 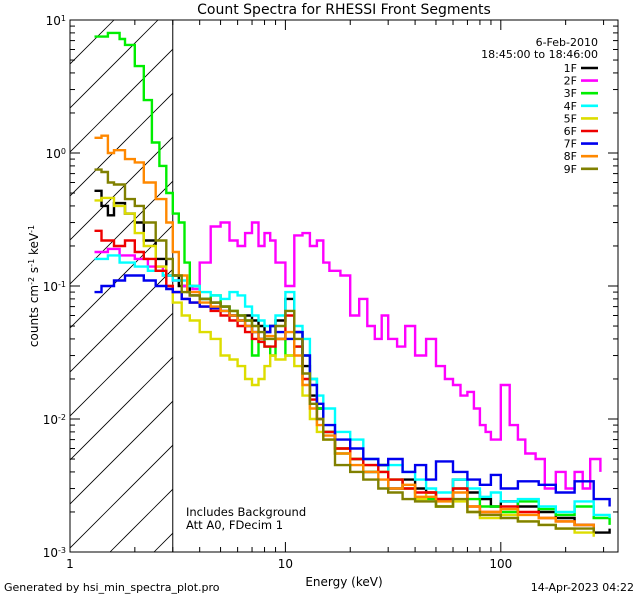 What do you see at coordinates (570, 81) in the screenshot?
I see `legend-label: 2F` at bounding box center [570, 81].